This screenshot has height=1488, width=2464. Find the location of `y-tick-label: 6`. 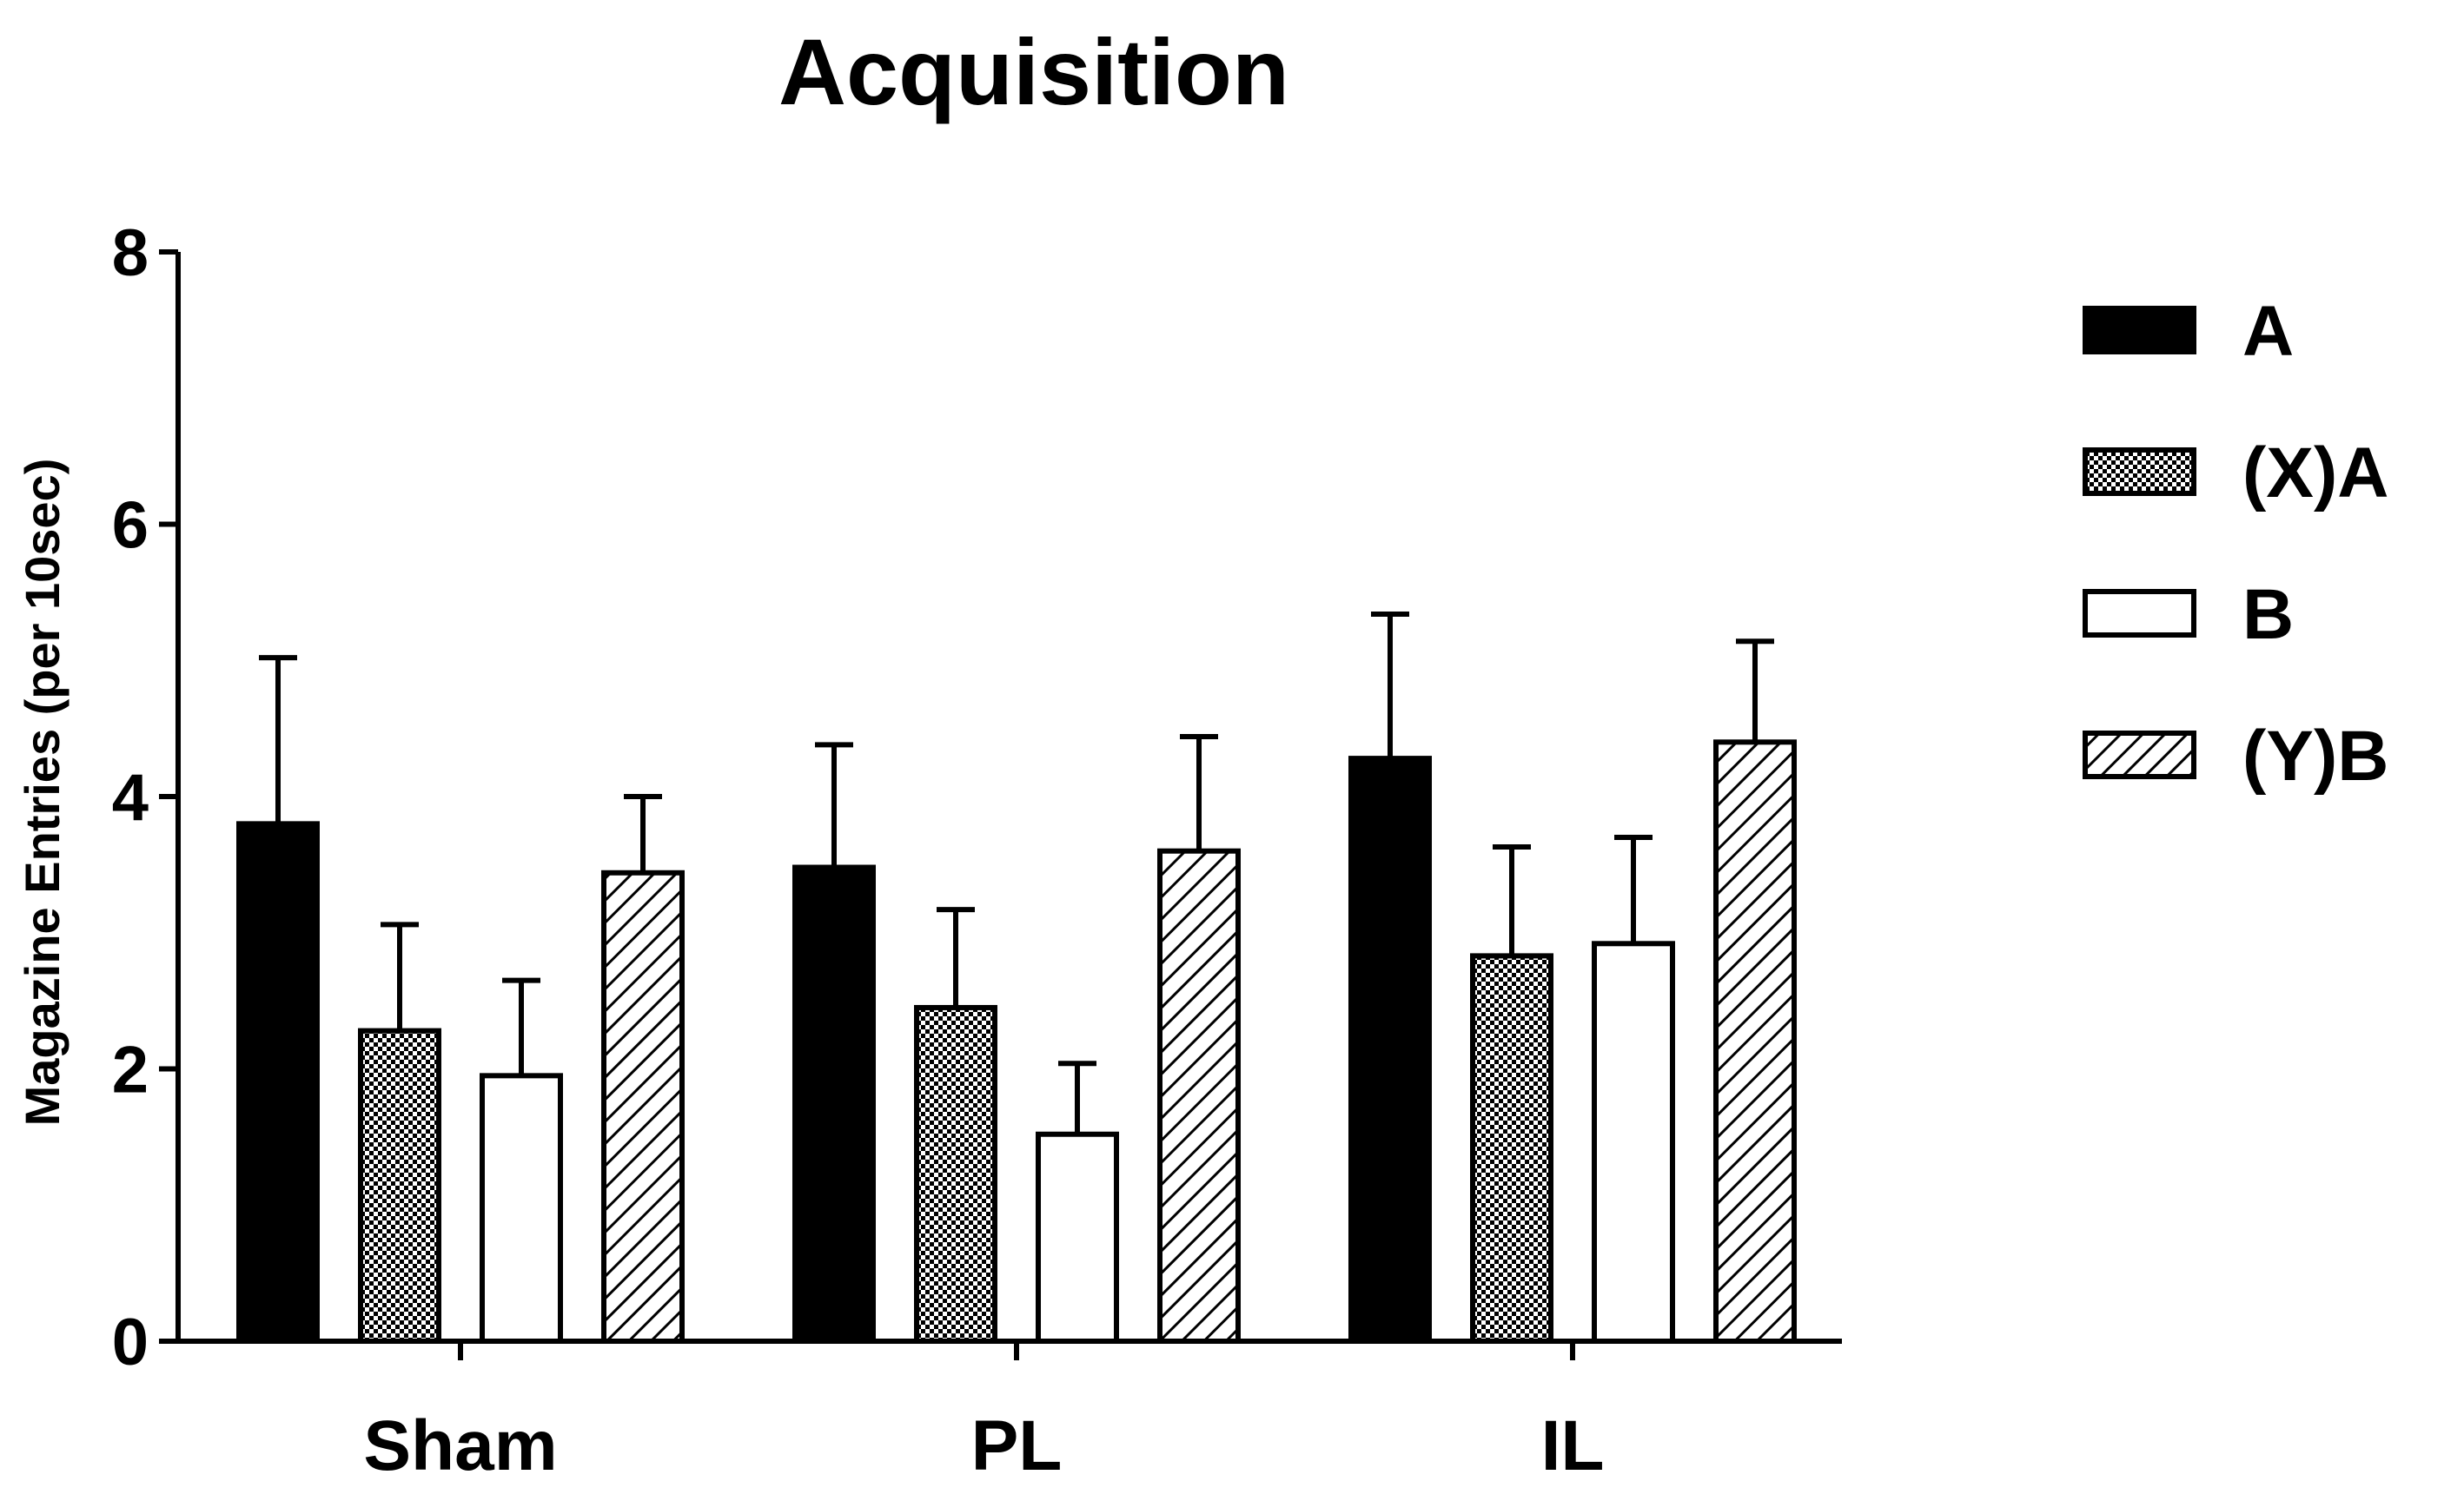

y-tick-label: 6 is located at coordinates (130, 526).